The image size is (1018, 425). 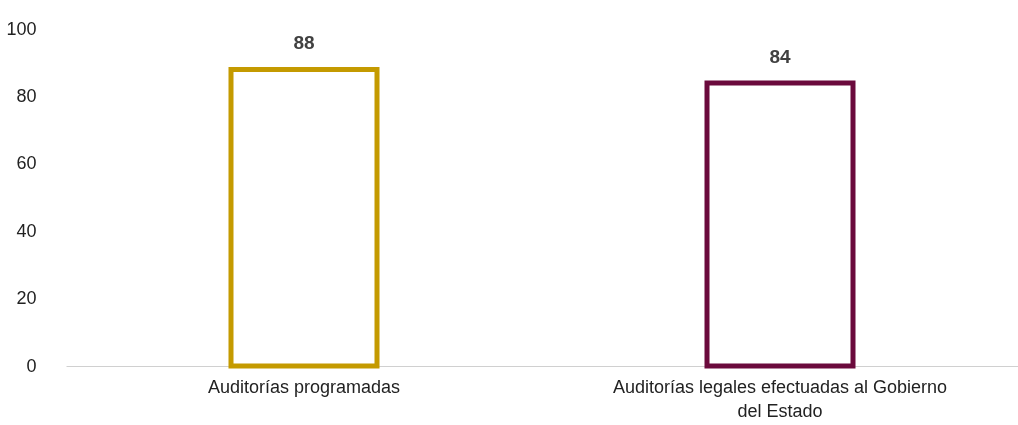 What do you see at coordinates (26, 230) in the screenshot?
I see `y-tick-label: 40` at bounding box center [26, 230].